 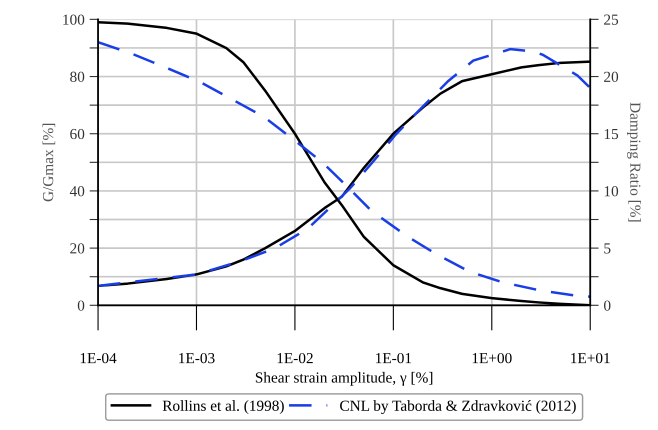 I want to click on y2-tick-label: 10, so click(x=611, y=191).